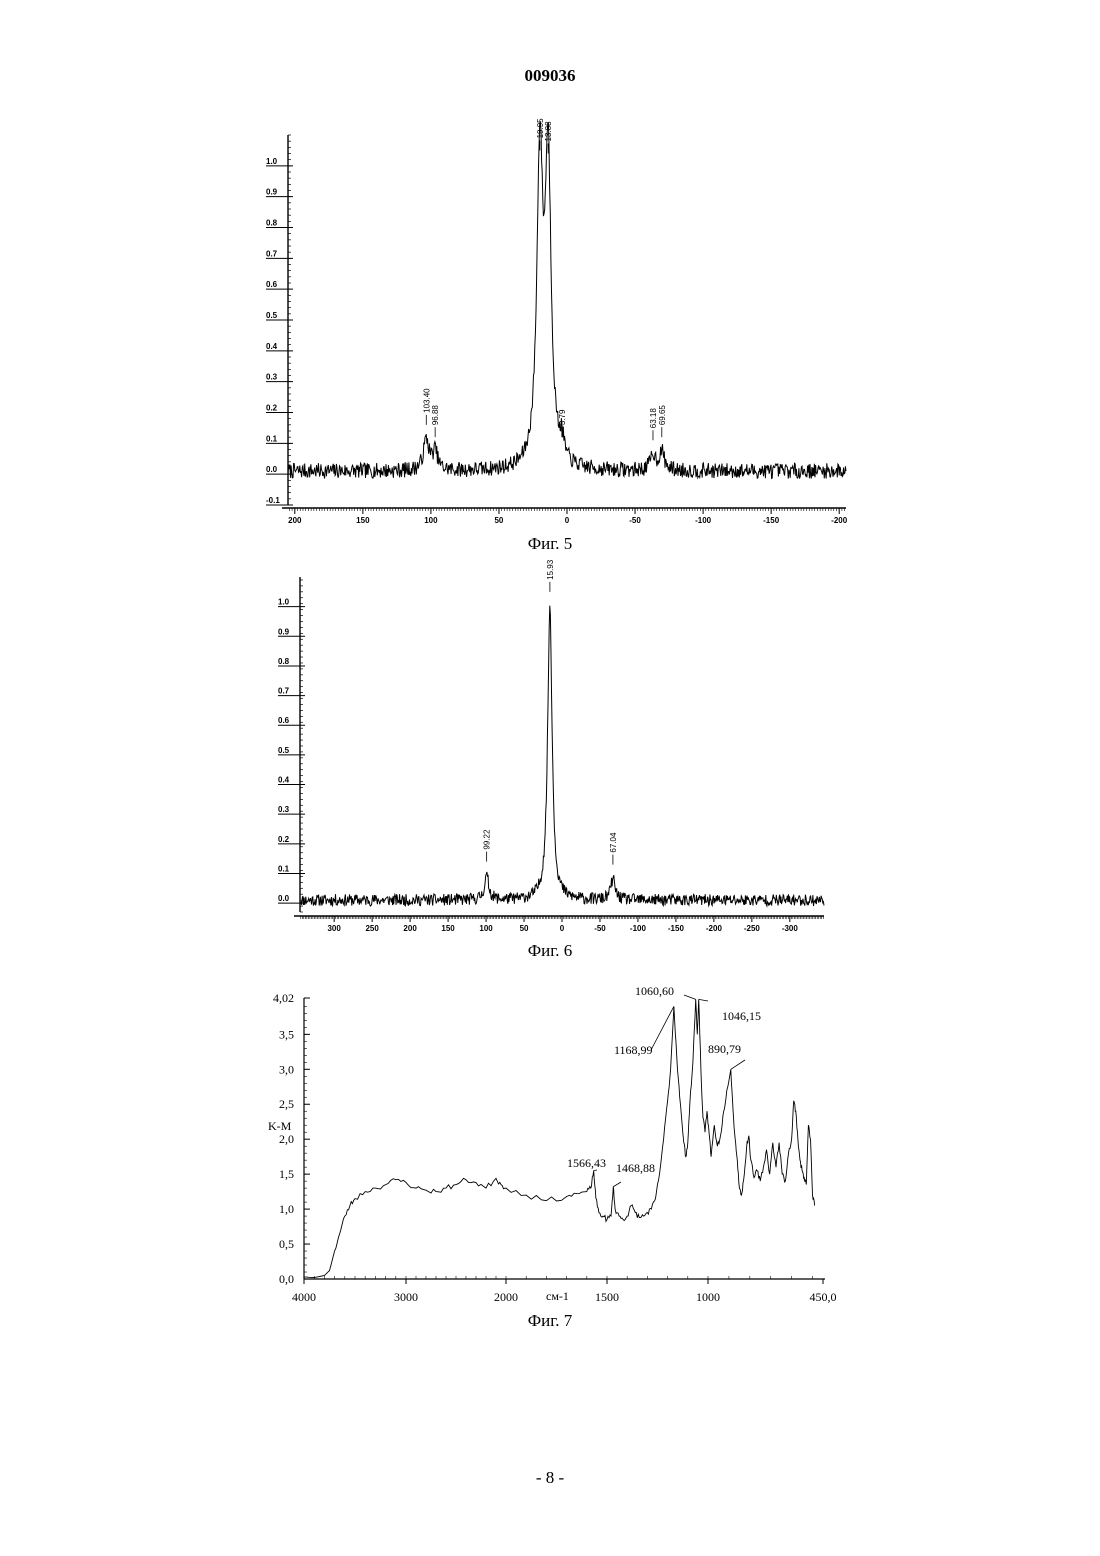 This screenshot has height=1556, width=1100. I want to click on y-tick-label: 0,0, so click(286, 1279).